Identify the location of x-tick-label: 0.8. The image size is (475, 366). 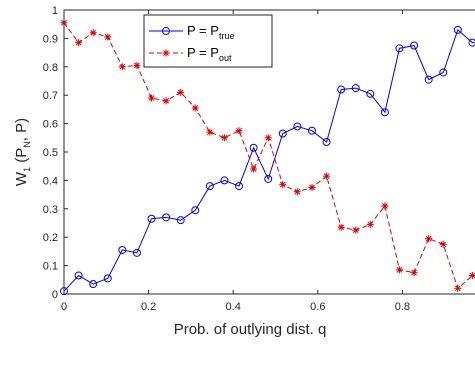
(402, 307).